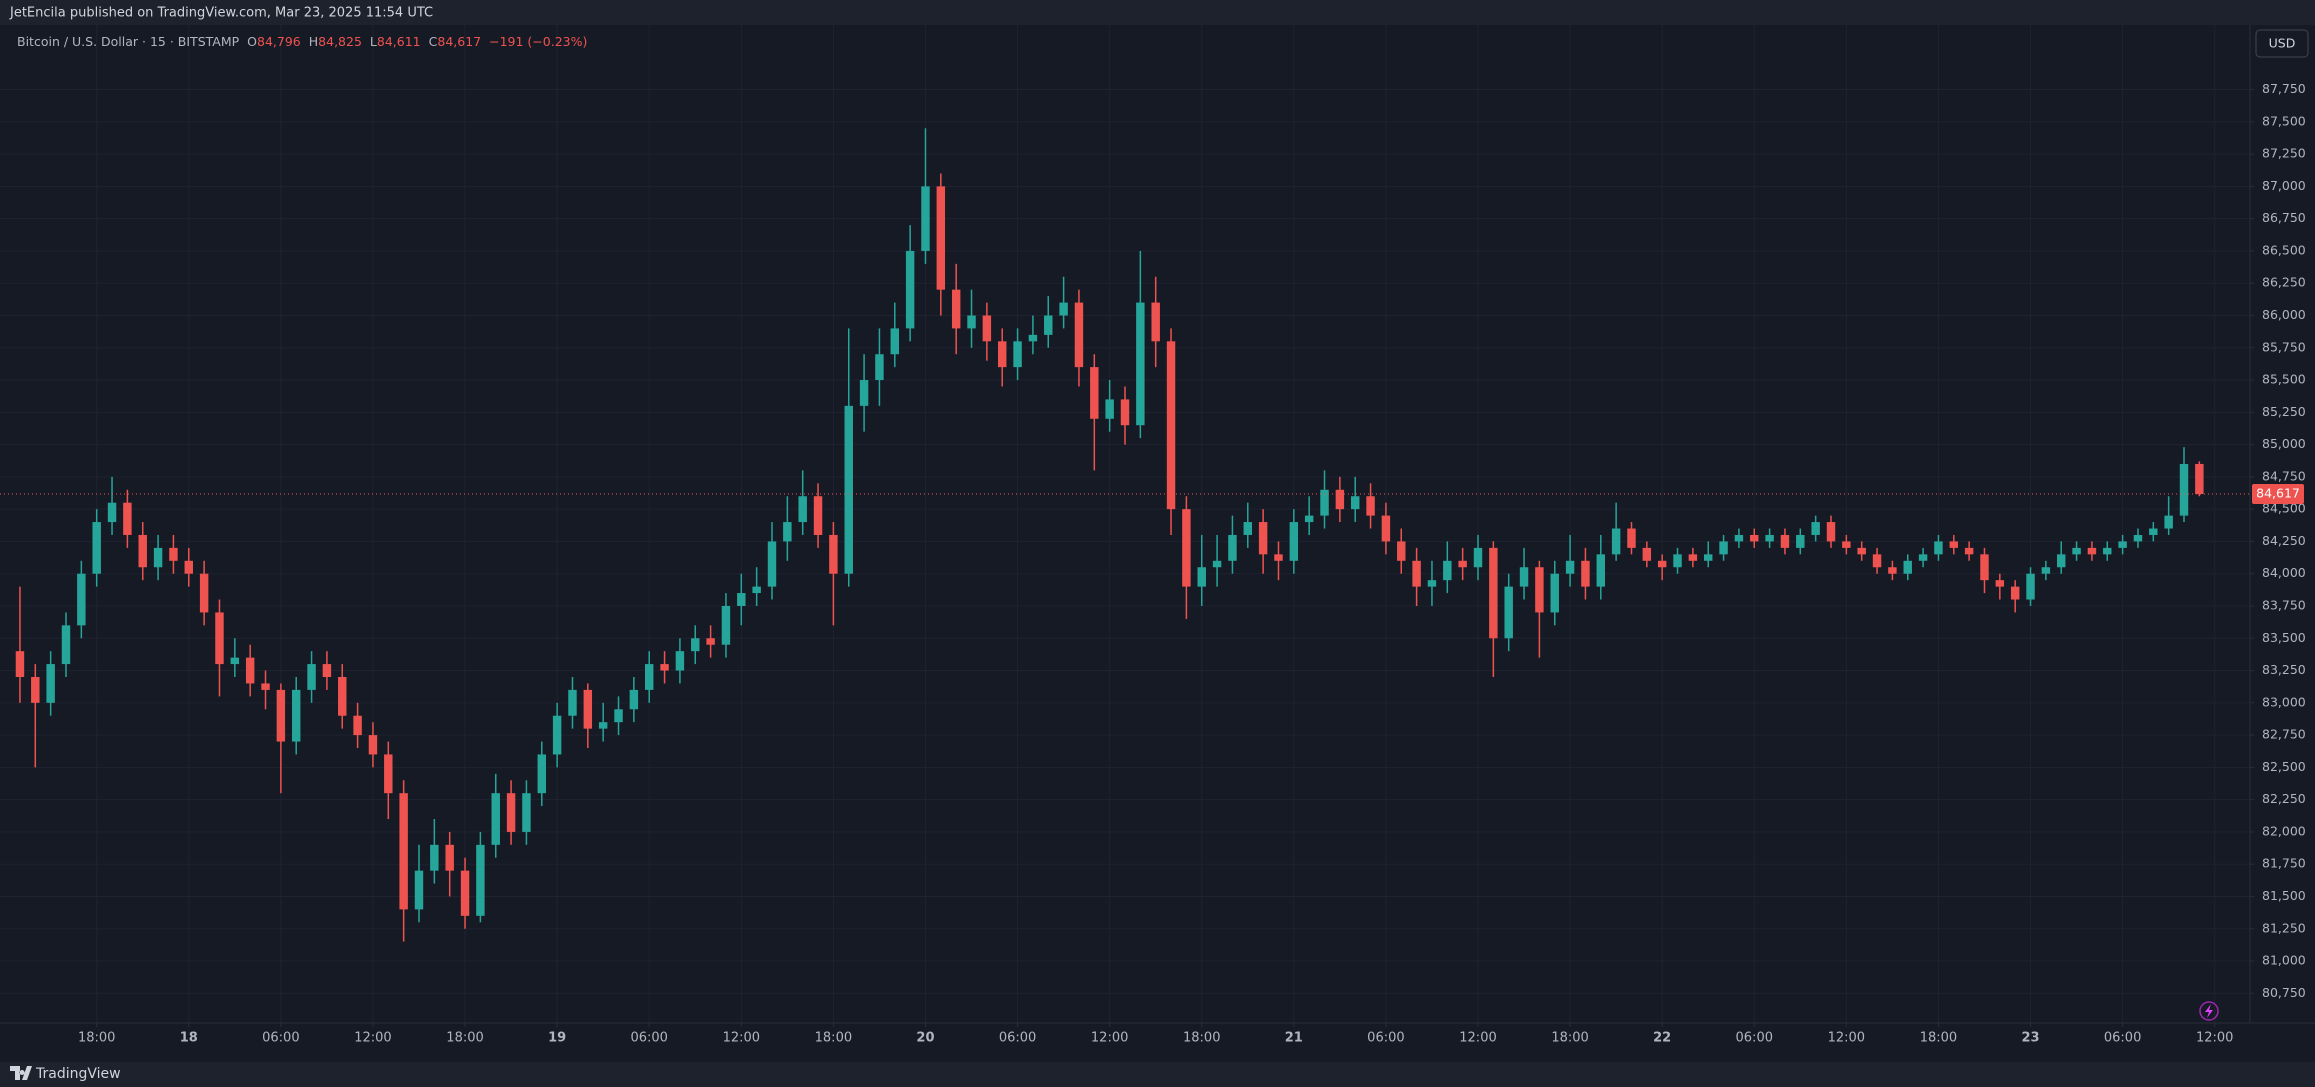 This screenshot has width=2315, height=1087. Describe the element at coordinates (279, 41) in the screenshot. I see `ohlc-value: 84,796` at that location.